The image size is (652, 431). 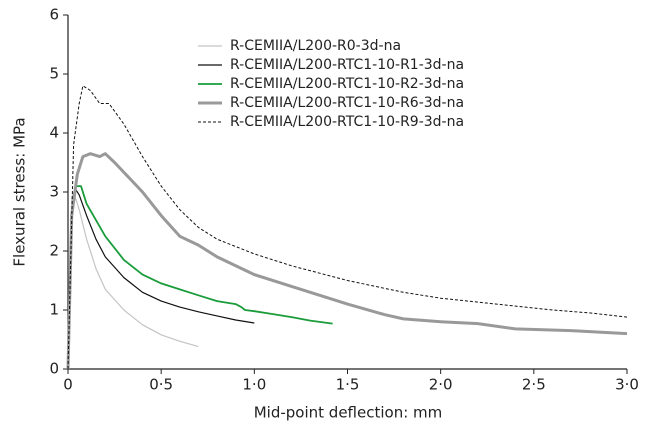 What do you see at coordinates (441, 385) in the screenshot?
I see `x-tick-label: 2·0` at bounding box center [441, 385].